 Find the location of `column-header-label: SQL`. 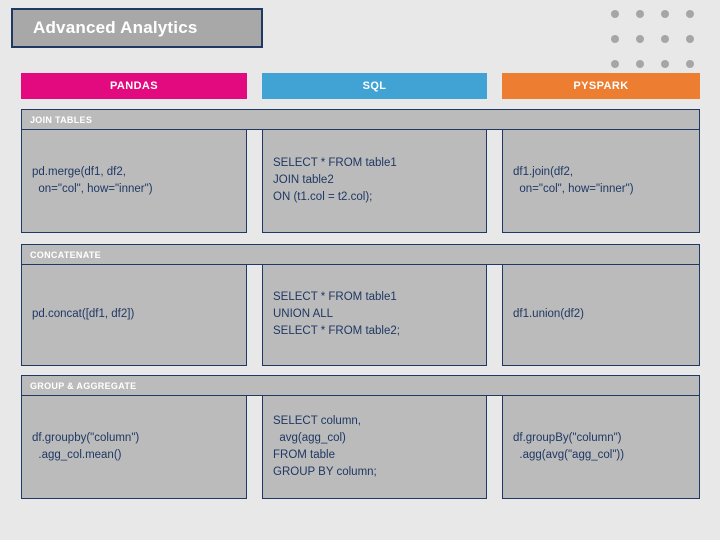

column-header-label: SQL is located at coordinates (374, 86).